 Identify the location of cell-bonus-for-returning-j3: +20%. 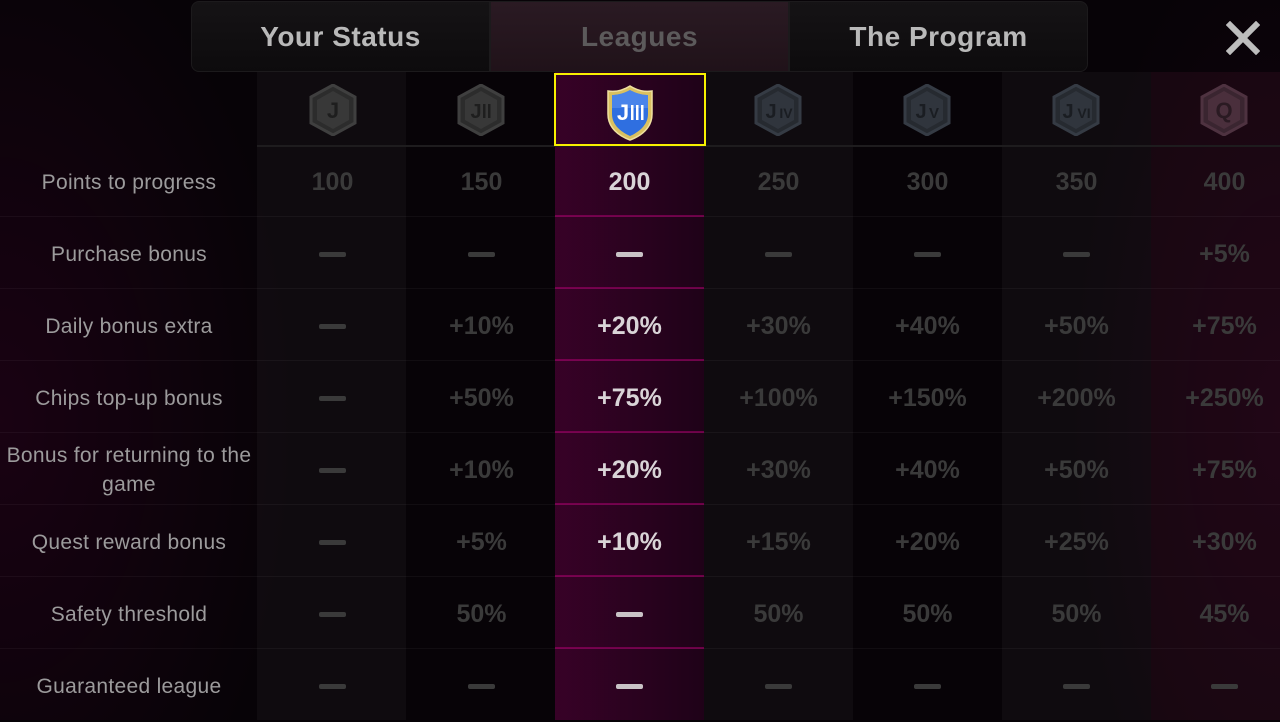
(629, 469).